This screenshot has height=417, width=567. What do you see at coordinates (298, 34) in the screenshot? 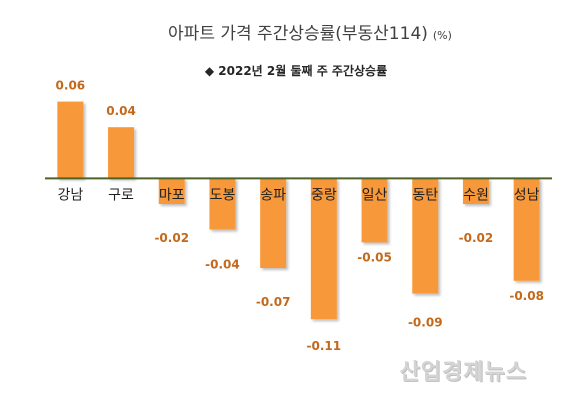
I see `chart-title: 아파트 가격 주간상승률(부동산114)` at bounding box center [298, 34].